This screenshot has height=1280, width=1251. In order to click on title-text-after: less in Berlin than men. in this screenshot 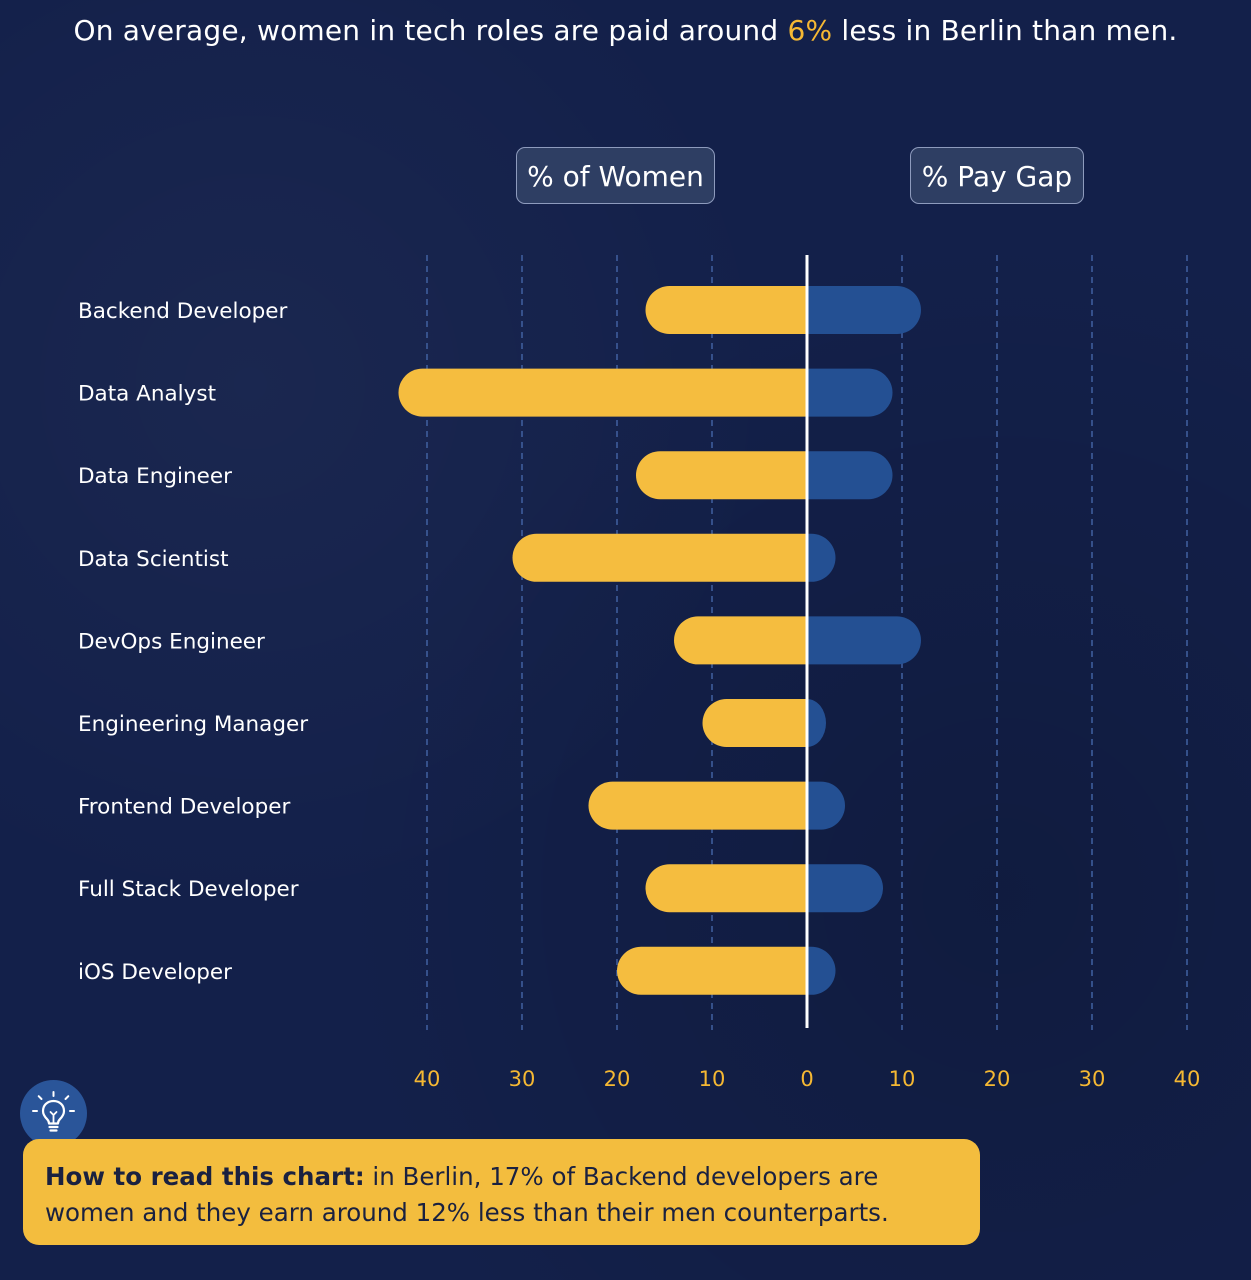, I will do `click(1005, 30)`.